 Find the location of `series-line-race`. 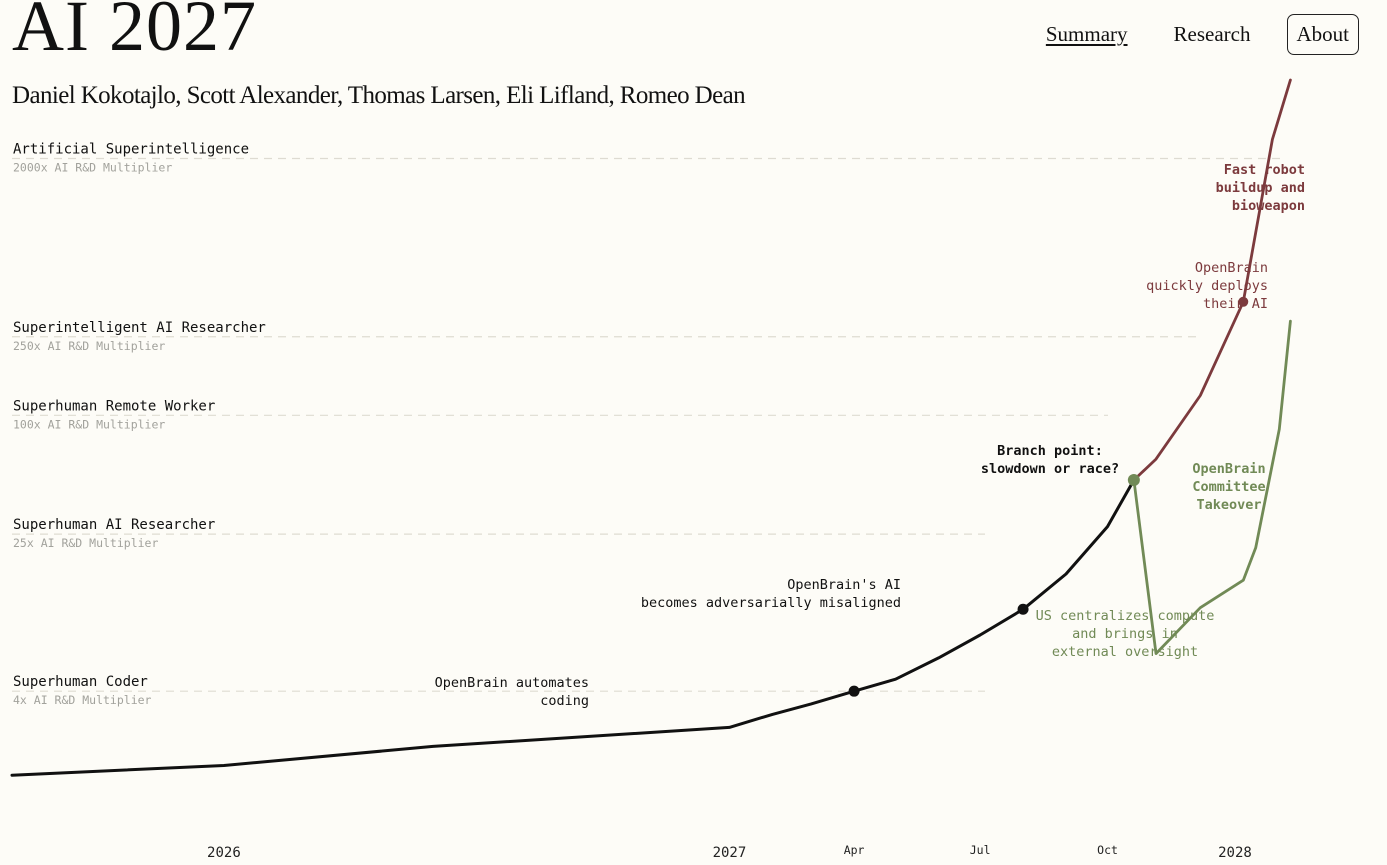

series-line-race is located at coordinates (1212, 280).